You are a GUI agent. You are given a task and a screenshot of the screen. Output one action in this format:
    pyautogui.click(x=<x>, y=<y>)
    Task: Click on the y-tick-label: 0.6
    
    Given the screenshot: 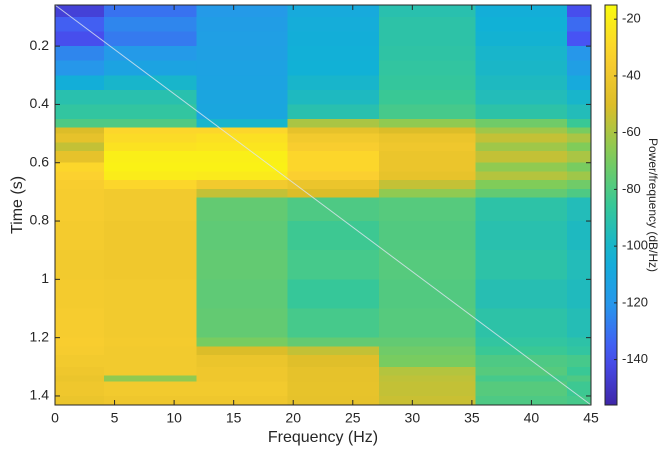 What is the action you would take?
    pyautogui.click(x=40, y=161)
    